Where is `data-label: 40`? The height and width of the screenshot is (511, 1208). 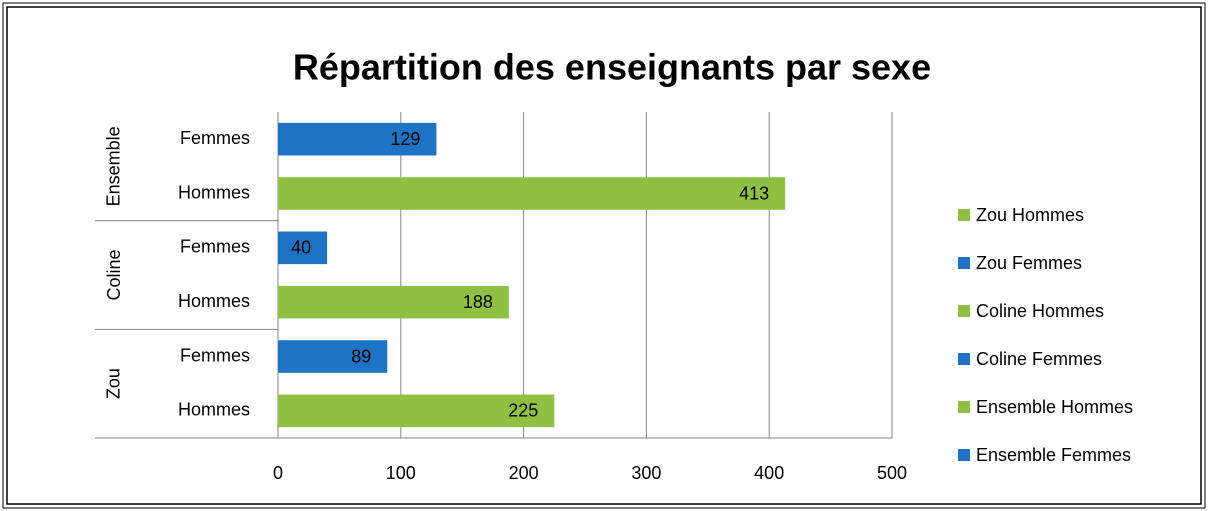 data-label: 40 is located at coordinates (301, 248).